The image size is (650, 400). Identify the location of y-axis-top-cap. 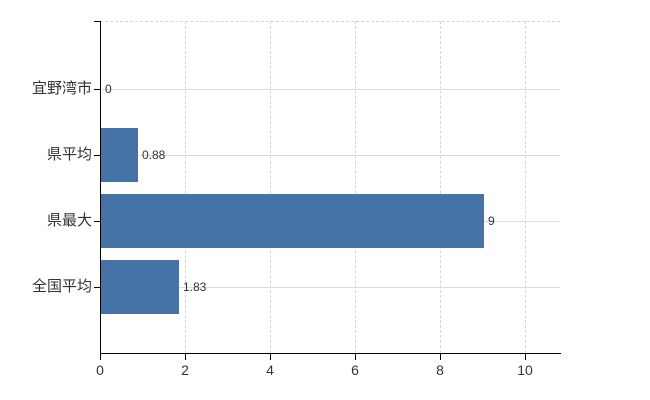
(97, 21).